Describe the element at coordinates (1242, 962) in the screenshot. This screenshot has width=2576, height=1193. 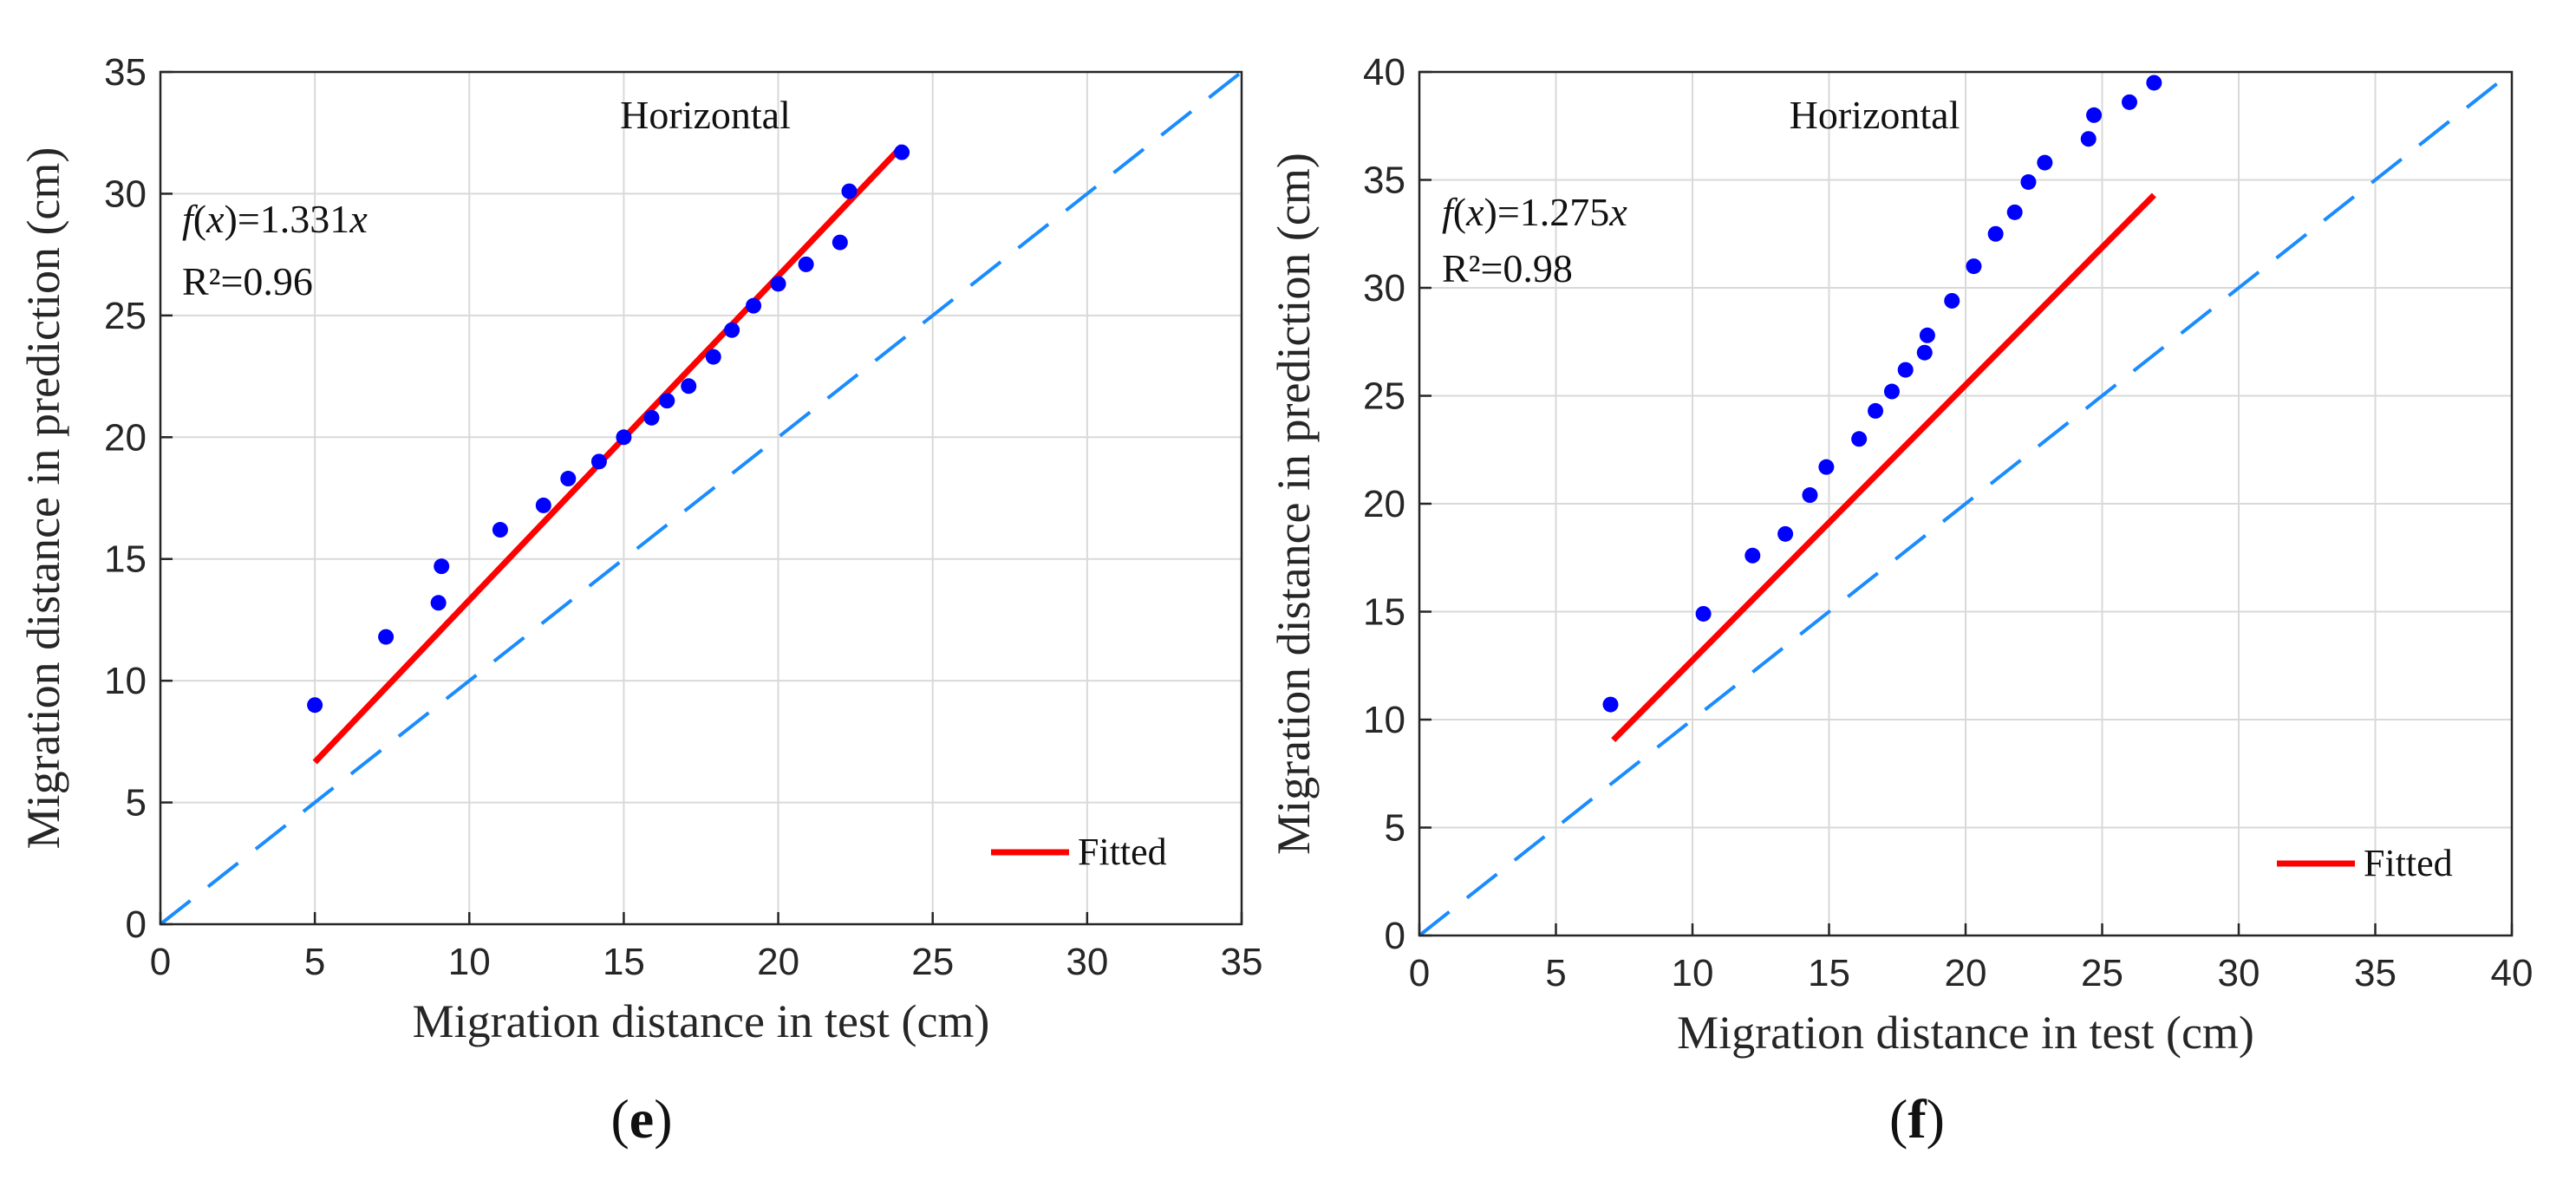
I see `x-tick-label: 35` at that location.